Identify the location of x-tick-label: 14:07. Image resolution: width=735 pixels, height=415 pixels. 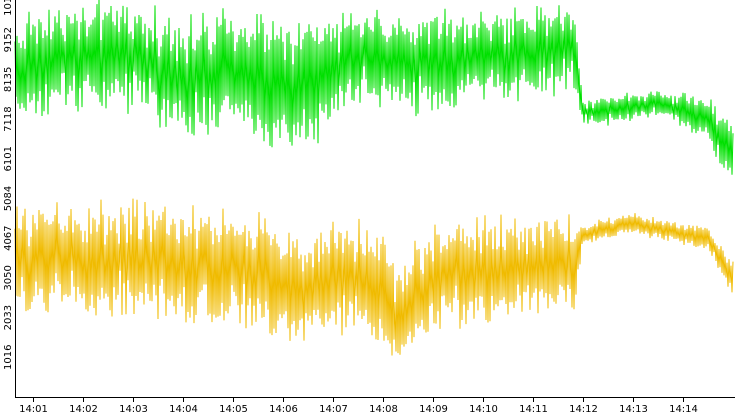
(333, 409).